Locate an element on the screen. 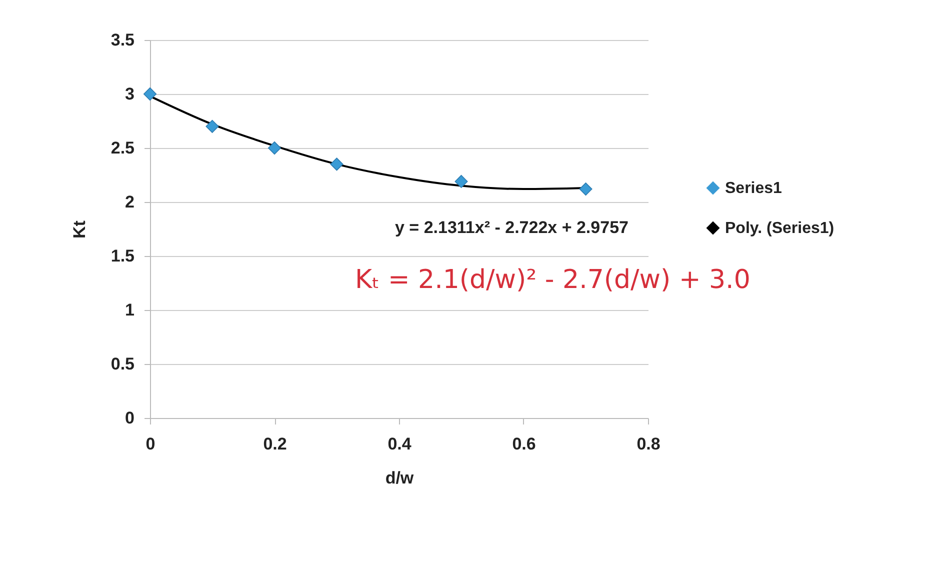  legend-label: Series1 is located at coordinates (753, 188).